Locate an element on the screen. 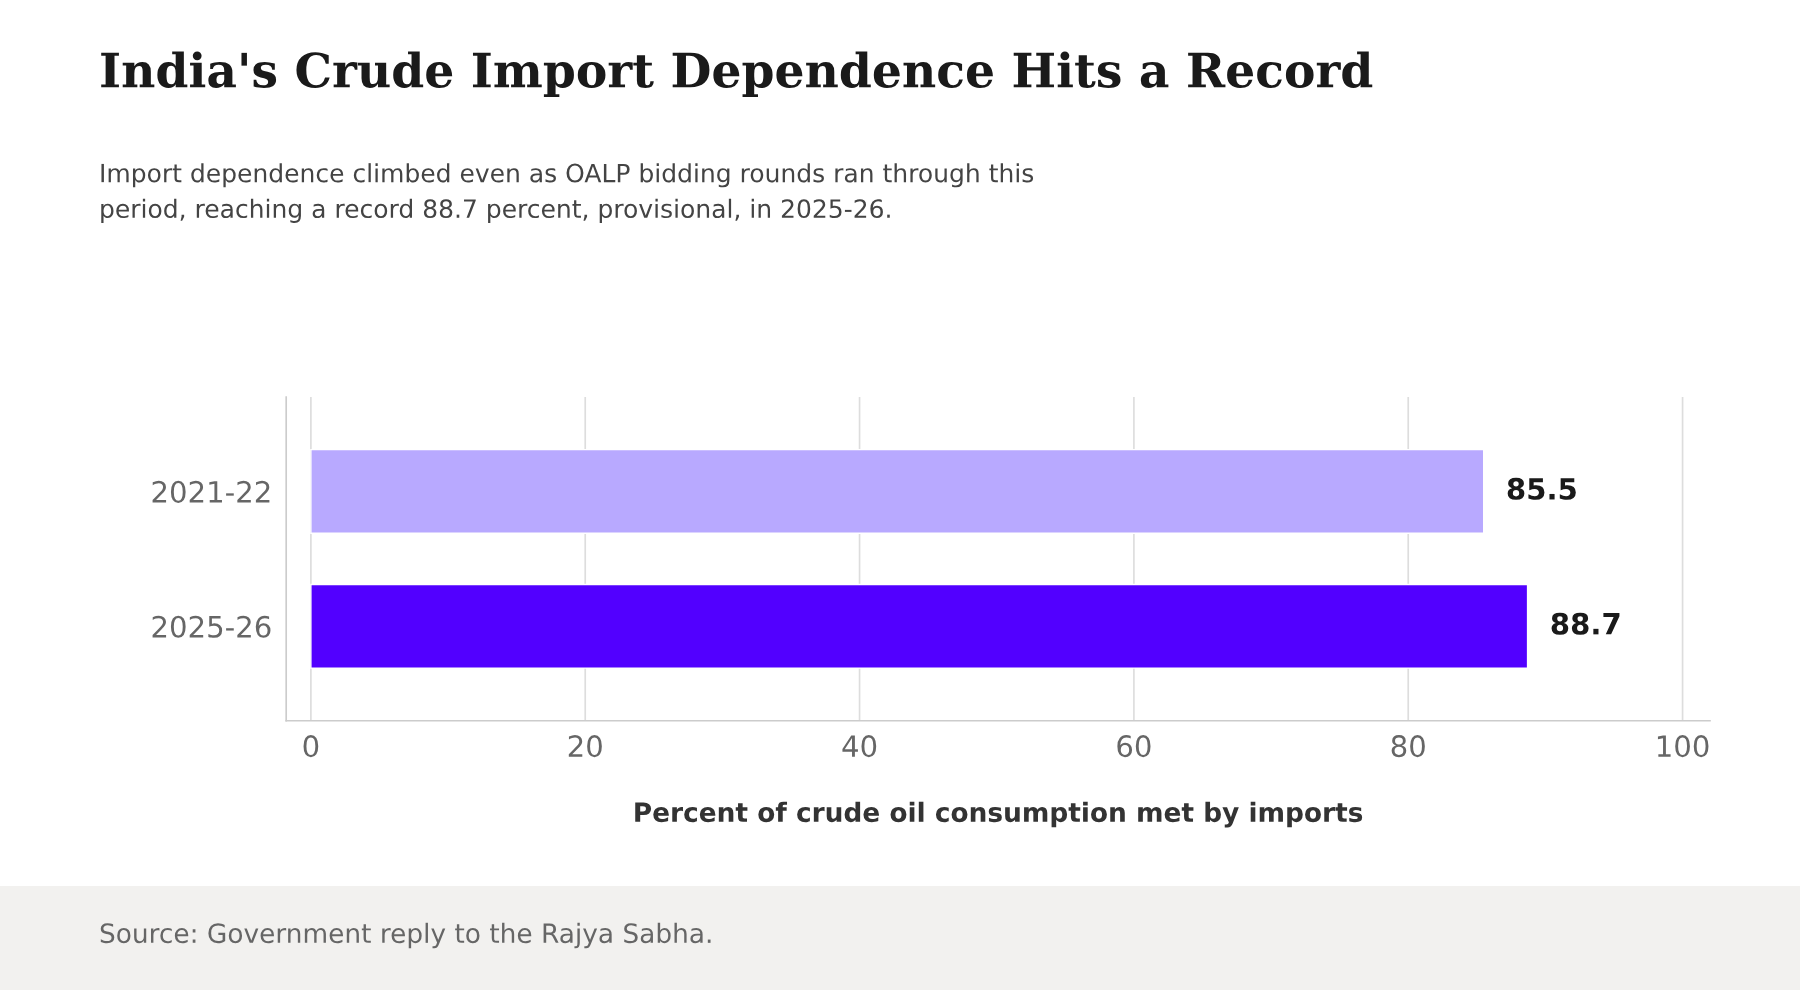 The height and width of the screenshot is (990, 1800). chart-subtitle: Import dependence climbed even as OALP bidding rounds ran through this period, reaching a record 88.7 percent, provisional, in 2025-26. is located at coordinates (567, 193).